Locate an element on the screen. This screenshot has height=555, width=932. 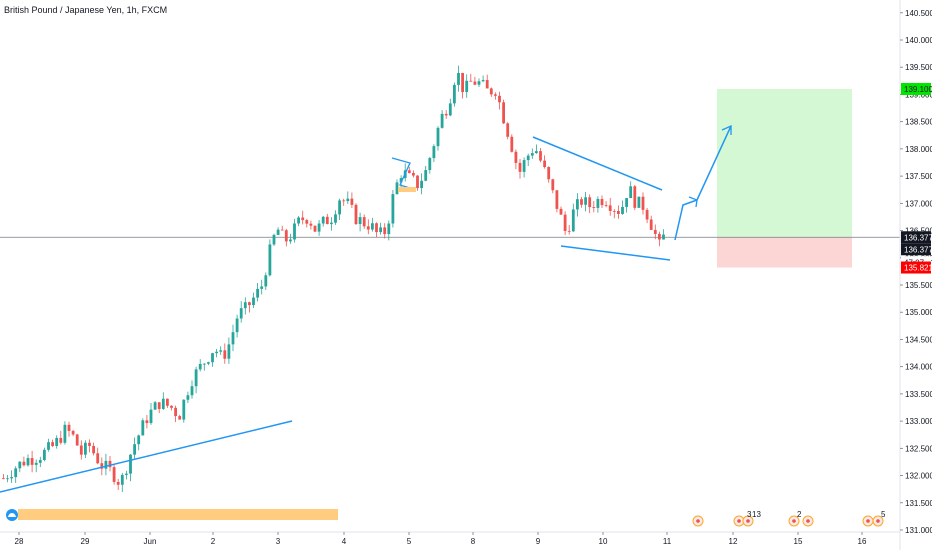
target-zone is located at coordinates (784, 163).